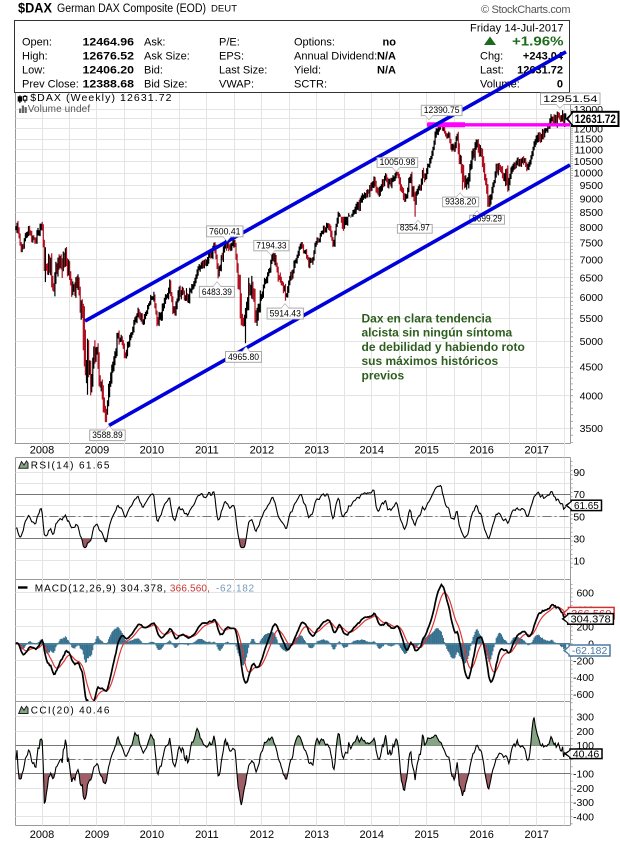 The width and height of the screenshot is (620, 843). What do you see at coordinates (59, 109) in the screenshot?
I see `svg-text: Volume undef` at bounding box center [59, 109].